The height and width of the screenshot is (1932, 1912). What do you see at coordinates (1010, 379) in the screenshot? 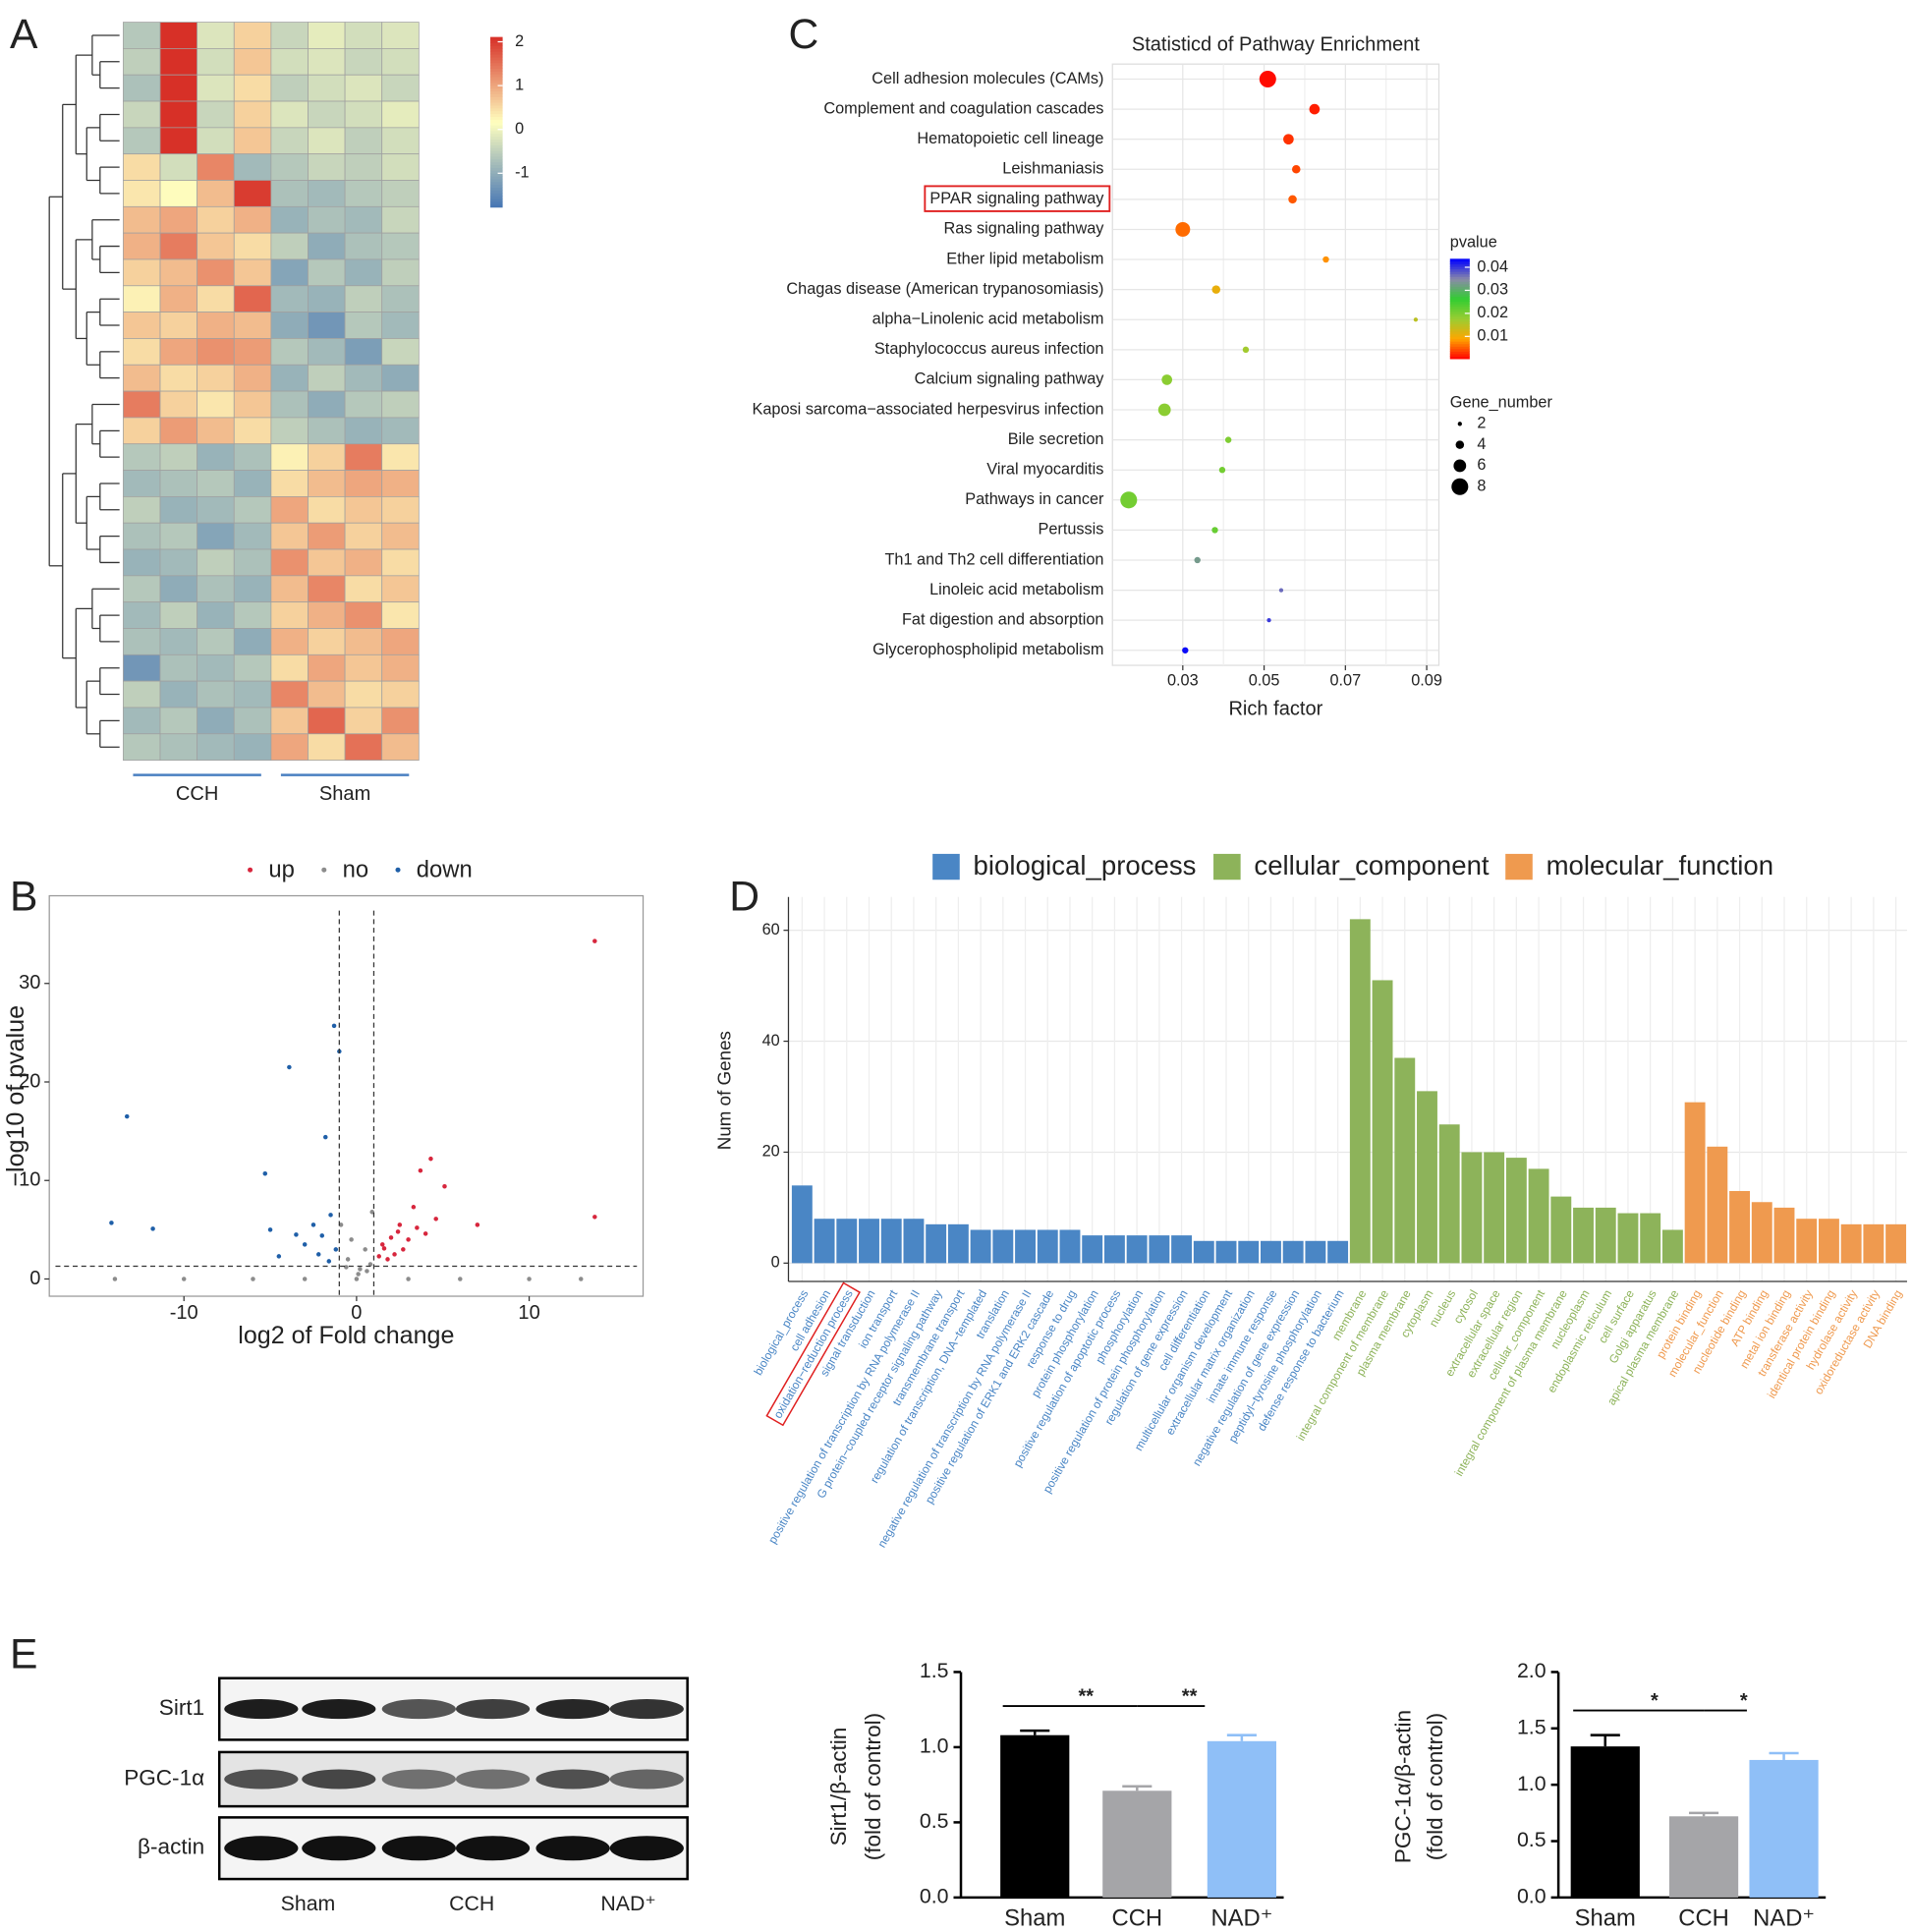
I see `category-label: Calcium signaling pathway` at bounding box center [1010, 379].